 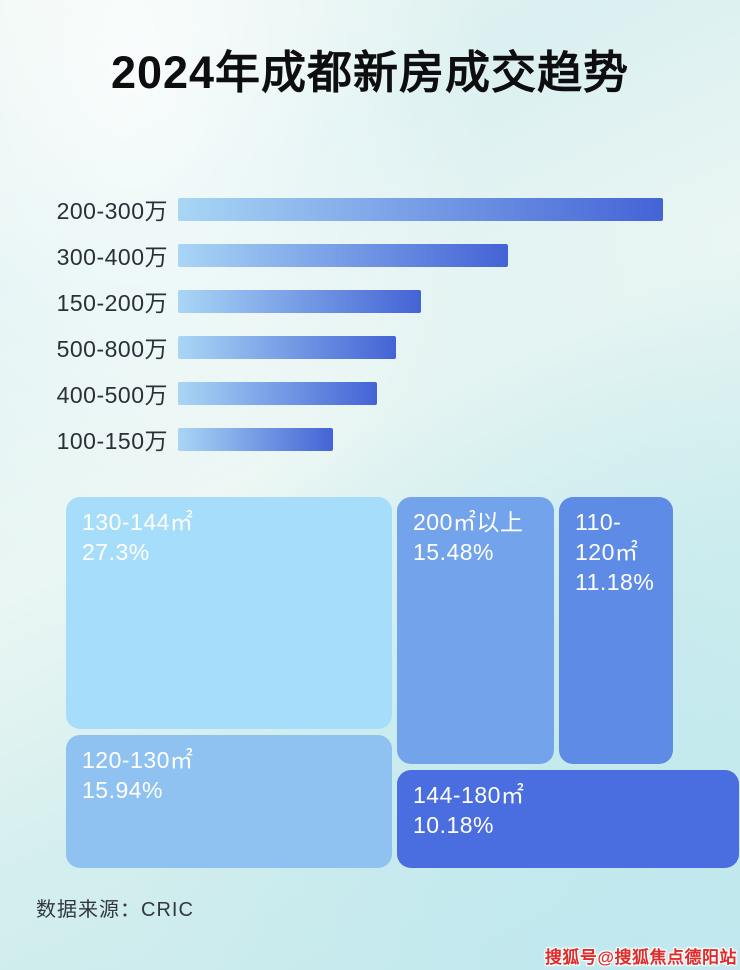 I want to click on bar-category-label: 300-400万, so click(x=112, y=257).